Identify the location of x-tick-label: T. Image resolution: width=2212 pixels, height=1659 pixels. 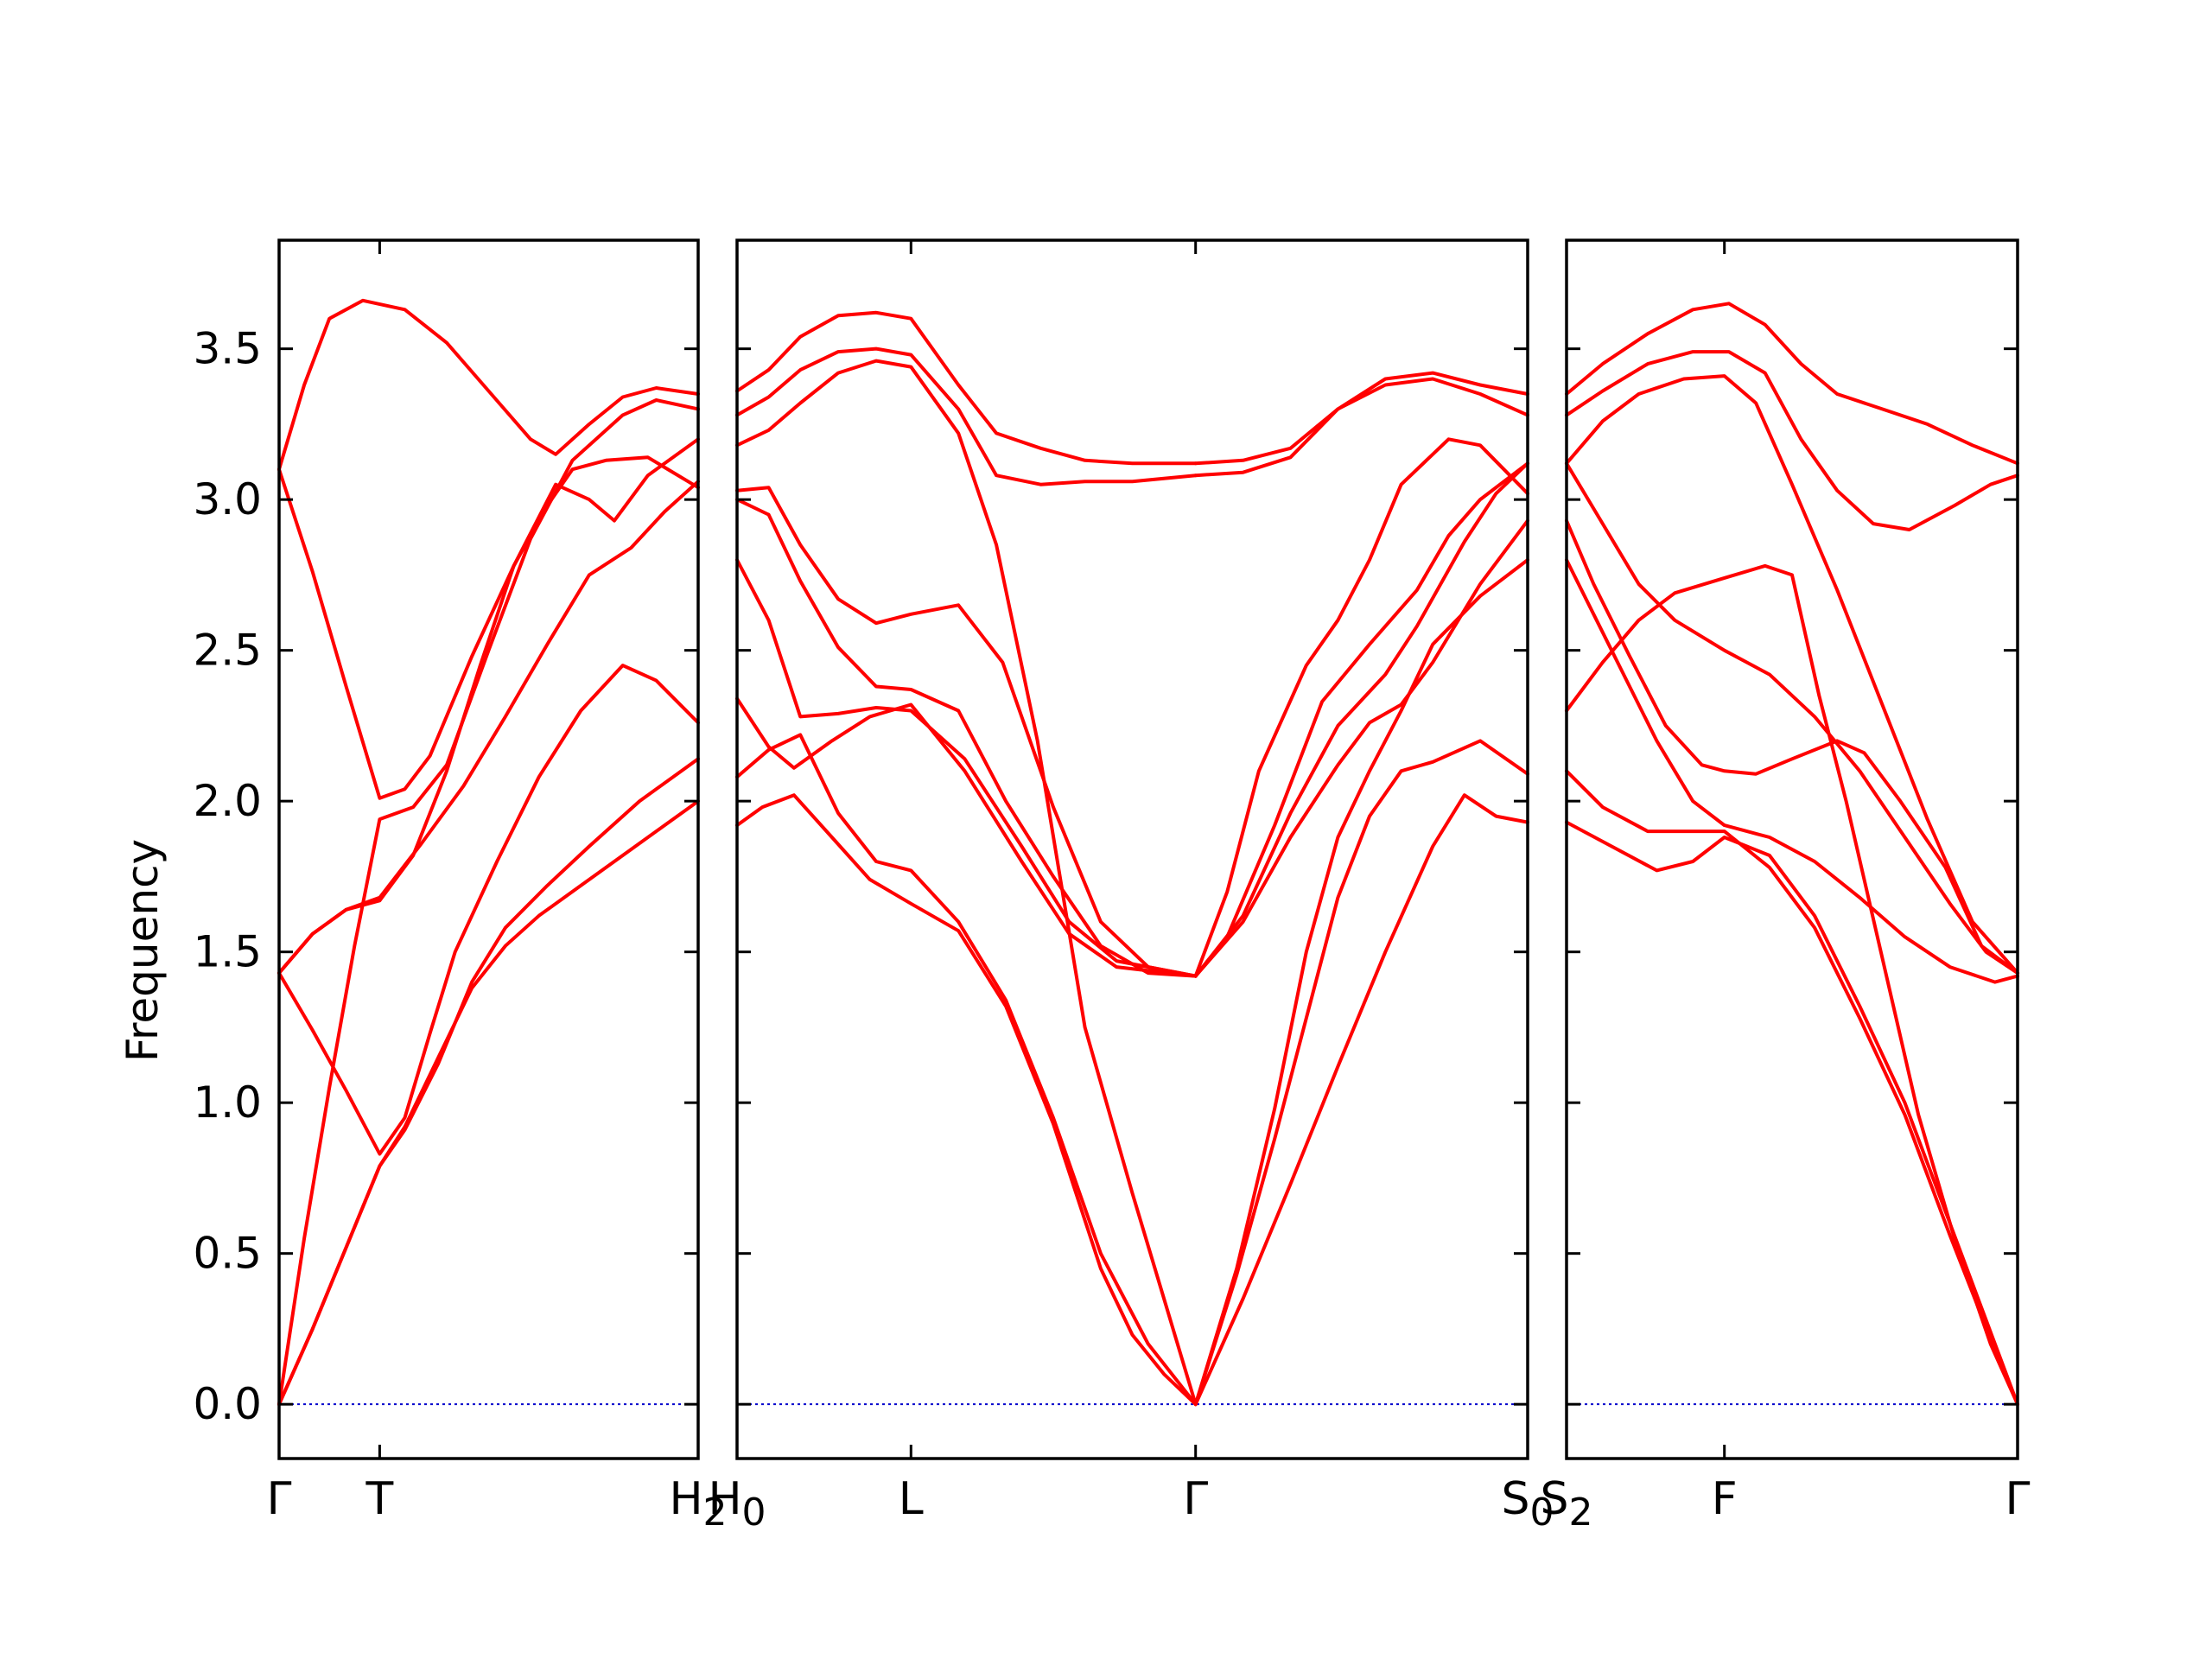
(379, 1499).